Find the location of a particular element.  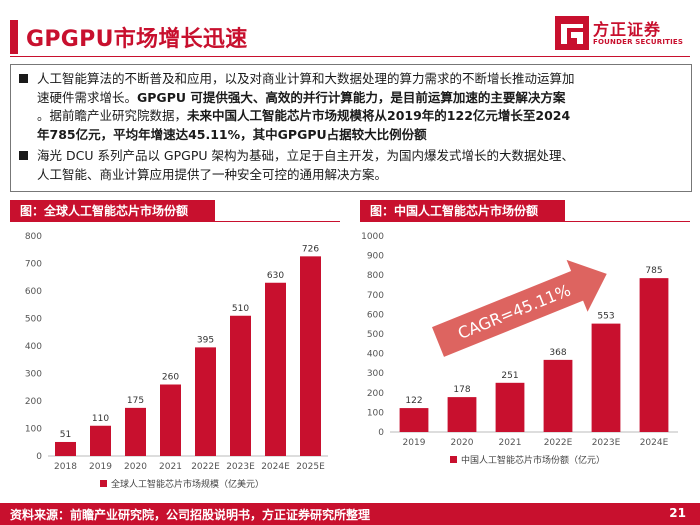

chart-1-title: 图：全球人工智能芯片市场份额 is located at coordinates (112, 211).